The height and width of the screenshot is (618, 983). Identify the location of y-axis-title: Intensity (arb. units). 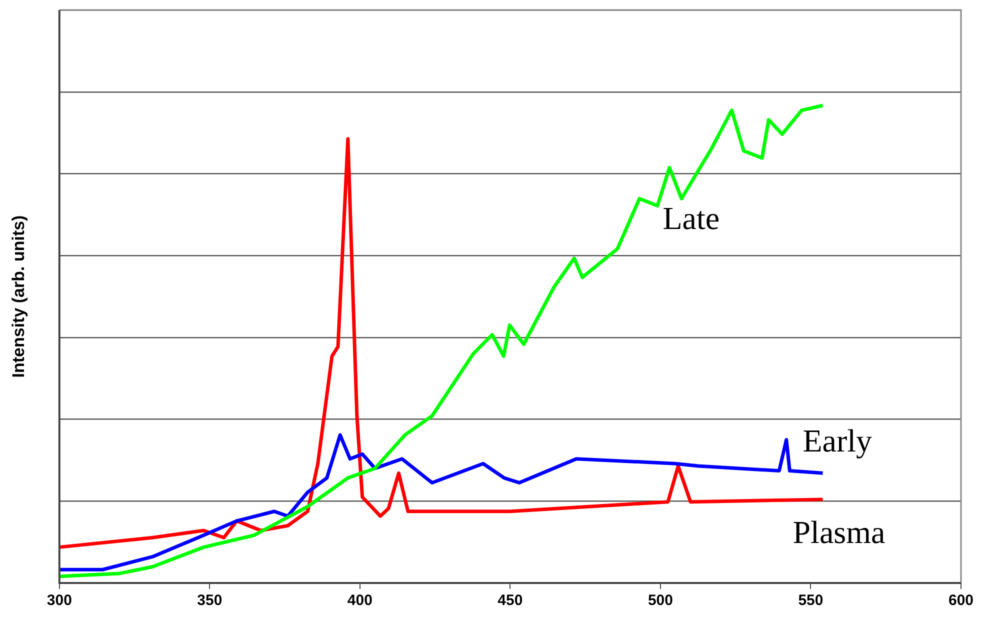
(18, 296).